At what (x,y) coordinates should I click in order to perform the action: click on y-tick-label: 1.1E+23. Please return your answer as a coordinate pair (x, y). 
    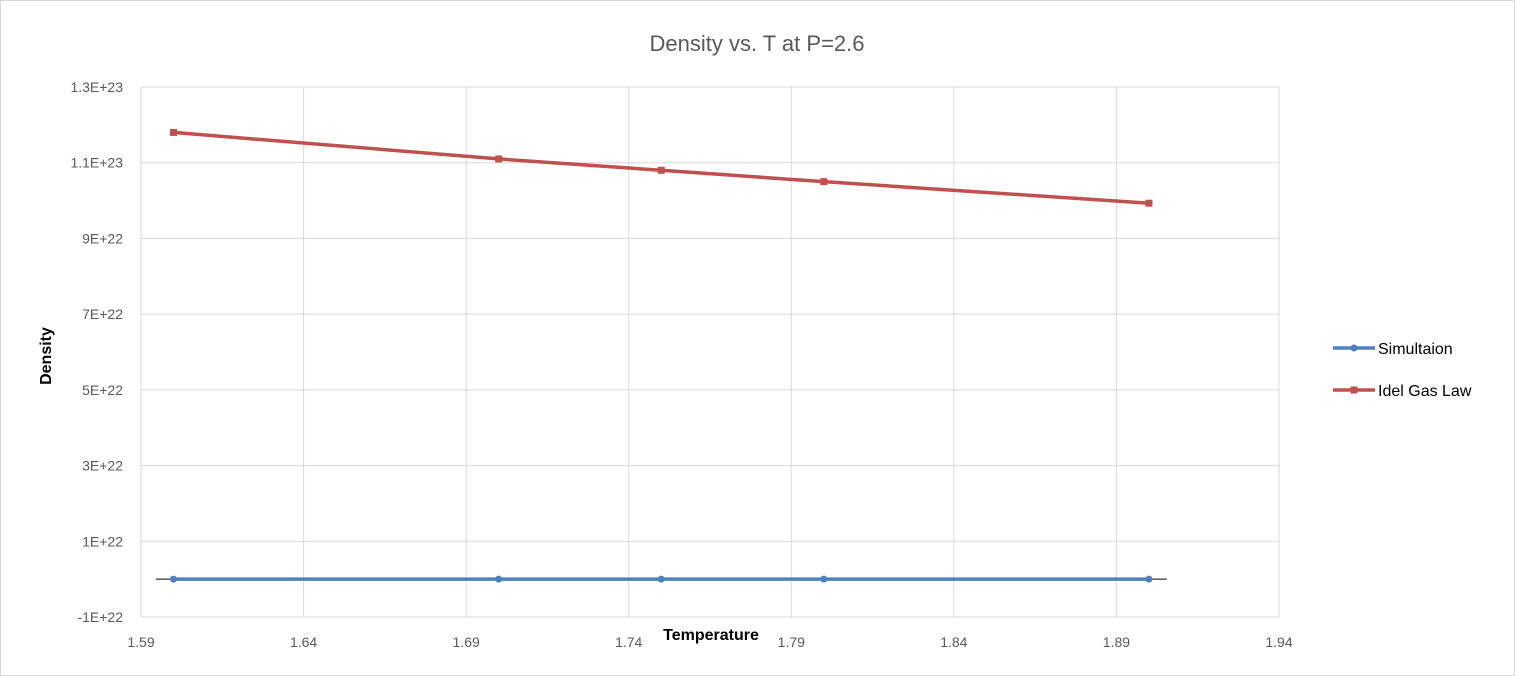
    Looking at the image, I should click on (96, 163).